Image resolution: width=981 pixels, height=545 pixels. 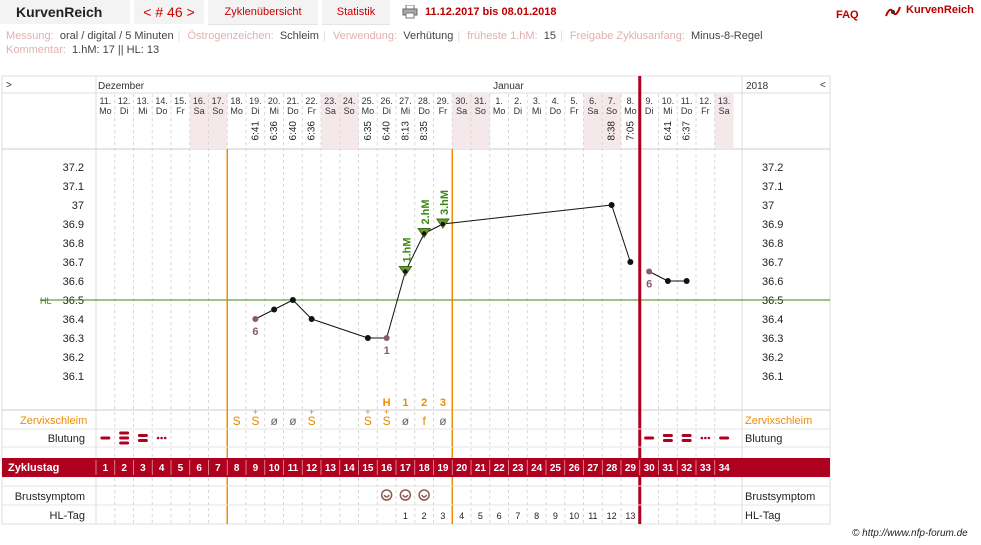 I want to click on printer-icon, so click(x=410, y=12).